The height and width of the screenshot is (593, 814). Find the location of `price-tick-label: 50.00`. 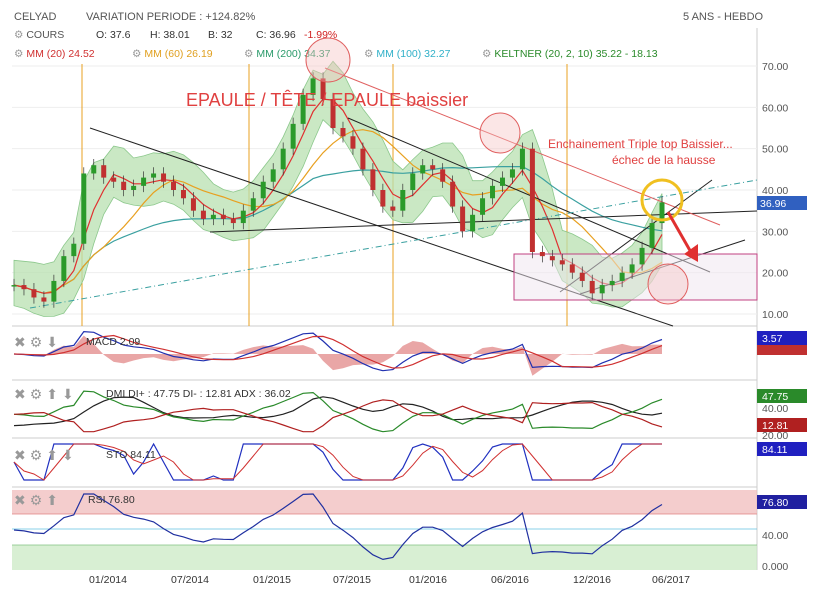

price-tick-label: 50.00 is located at coordinates (775, 150).